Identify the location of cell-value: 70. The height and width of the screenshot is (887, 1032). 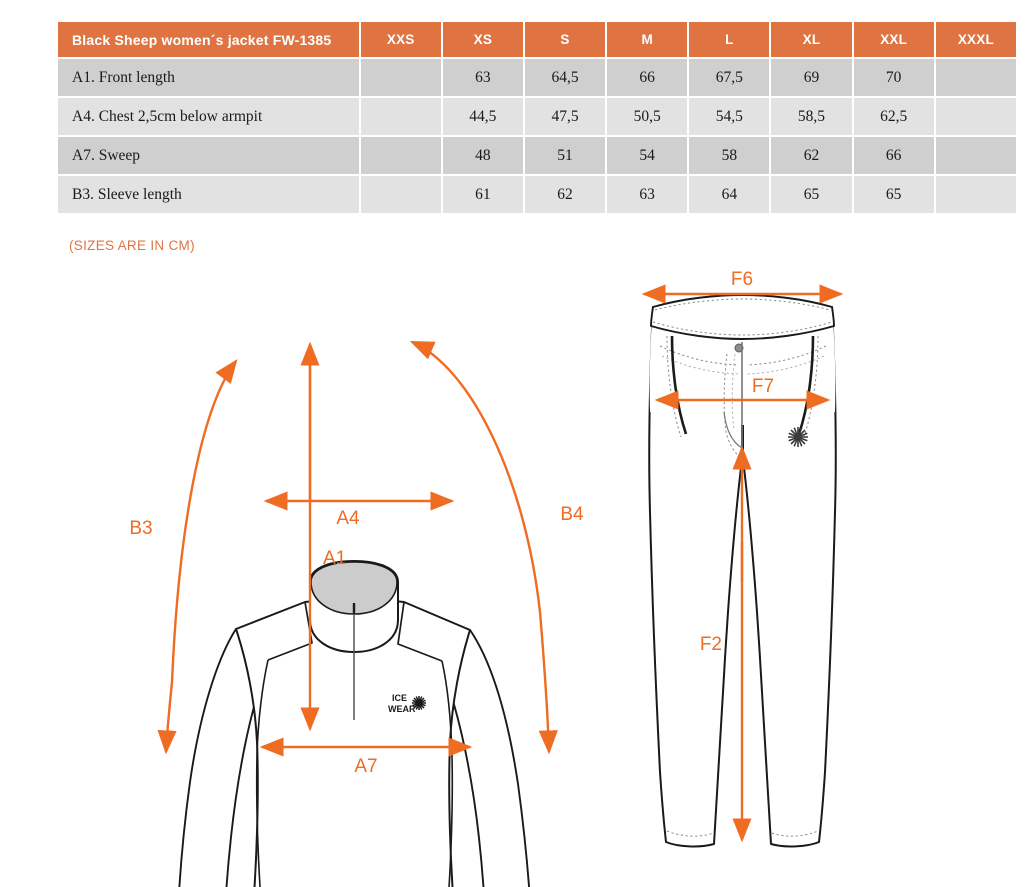
(893, 77).